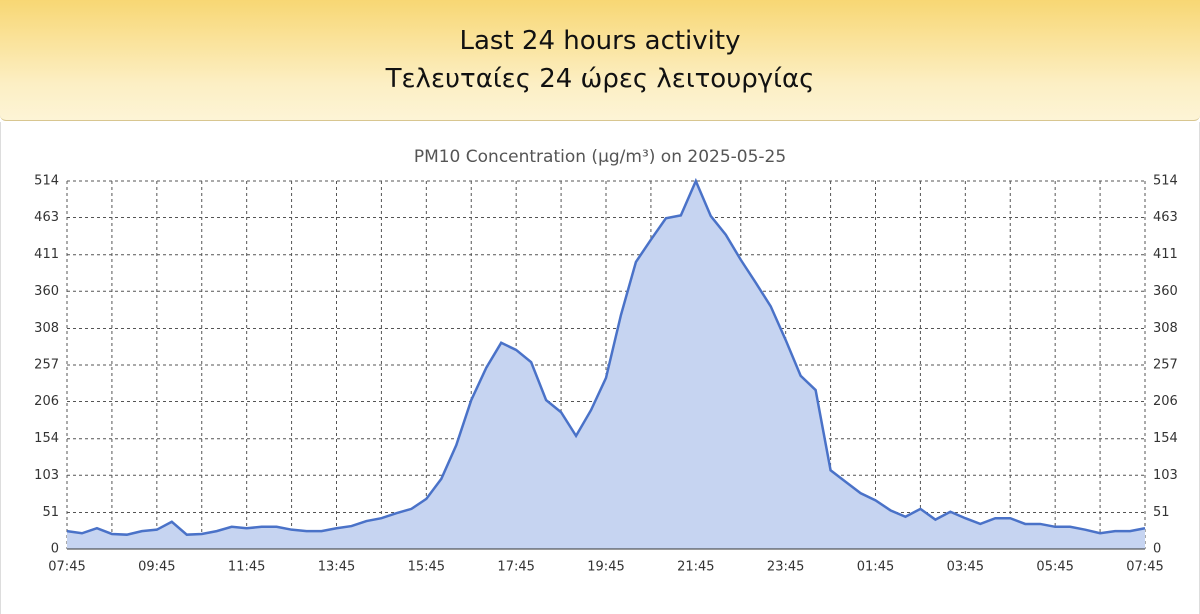  Describe the element at coordinates (695, 567) in the screenshot. I see `x-tick-label: 21:45` at that location.